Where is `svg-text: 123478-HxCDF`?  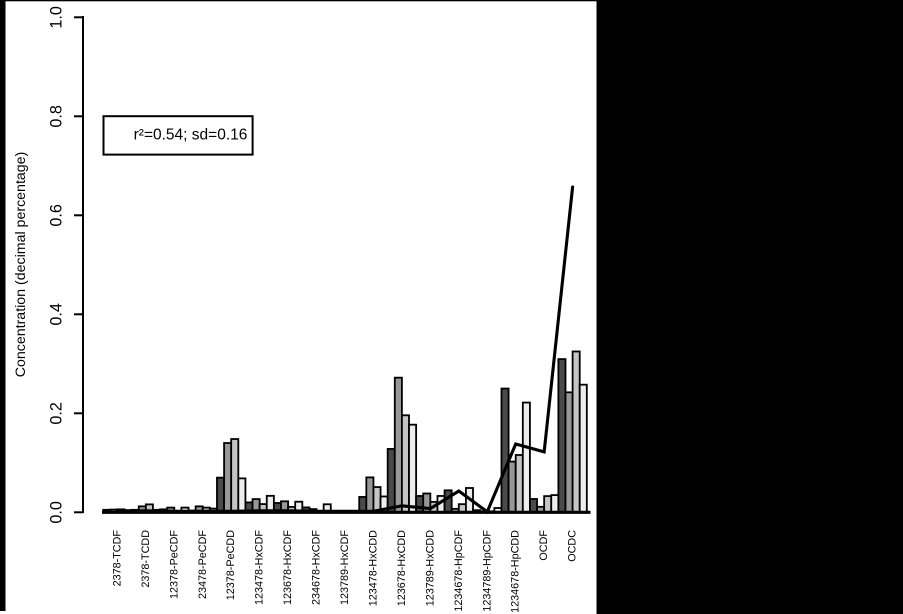
svg-text: 123478-HxCDF is located at coordinates (260, 567).